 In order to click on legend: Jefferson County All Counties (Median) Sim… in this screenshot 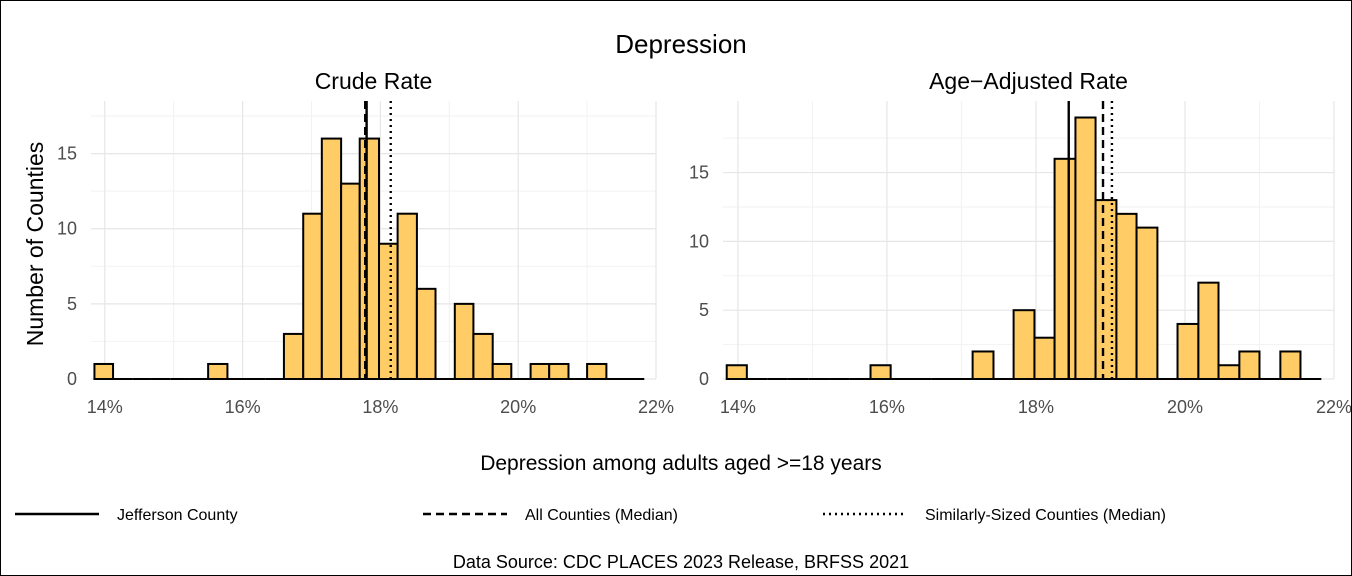, I will do `click(590, 515)`.